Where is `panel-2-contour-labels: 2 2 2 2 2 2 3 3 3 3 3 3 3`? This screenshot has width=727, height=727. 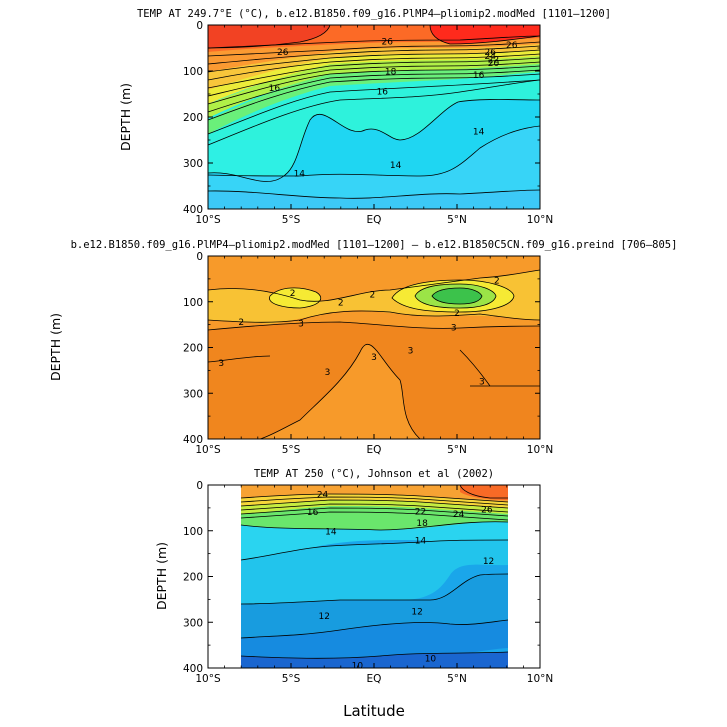
panel-2-contour-labels: 2 2 2 2 2 2 3 3 3 3 3 3 3 is located at coordinates (359, 332).